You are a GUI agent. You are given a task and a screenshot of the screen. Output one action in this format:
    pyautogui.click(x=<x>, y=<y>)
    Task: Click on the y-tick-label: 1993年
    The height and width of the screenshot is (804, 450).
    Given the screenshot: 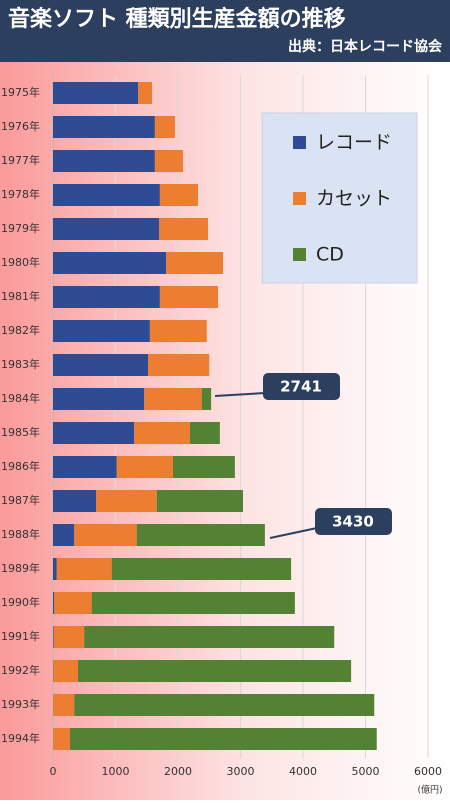 What is the action you would take?
    pyautogui.click(x=20, y=704)
    